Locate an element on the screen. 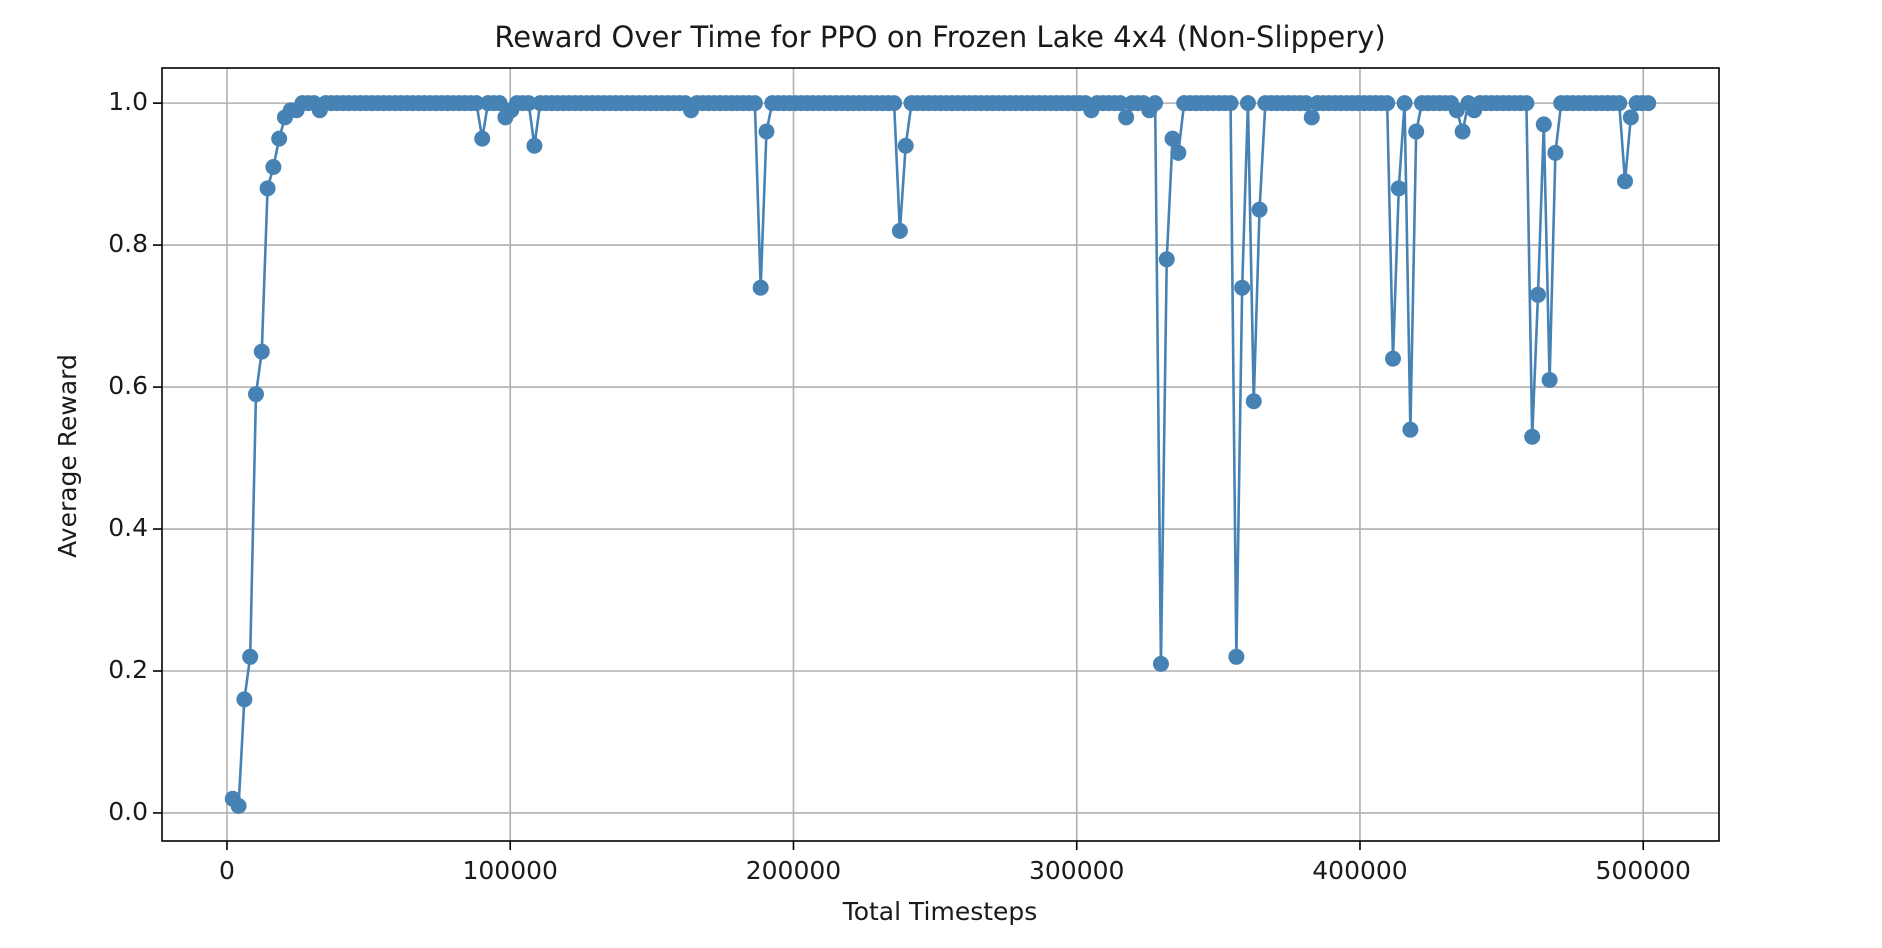 The image size is (1882, 948). y-tick-label: 0.8 is located at coordinates (128, 243).